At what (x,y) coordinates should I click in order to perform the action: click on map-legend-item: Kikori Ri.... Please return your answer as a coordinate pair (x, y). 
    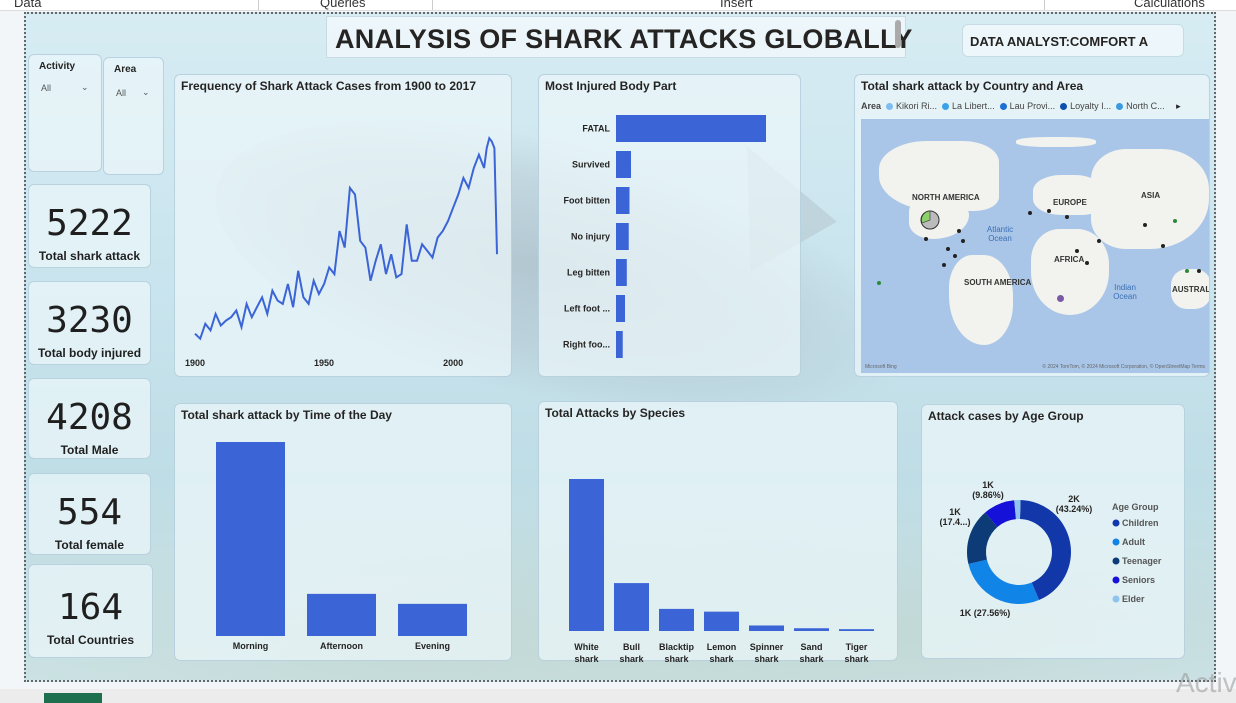
    Looking at the image, I should click on (911, 106).